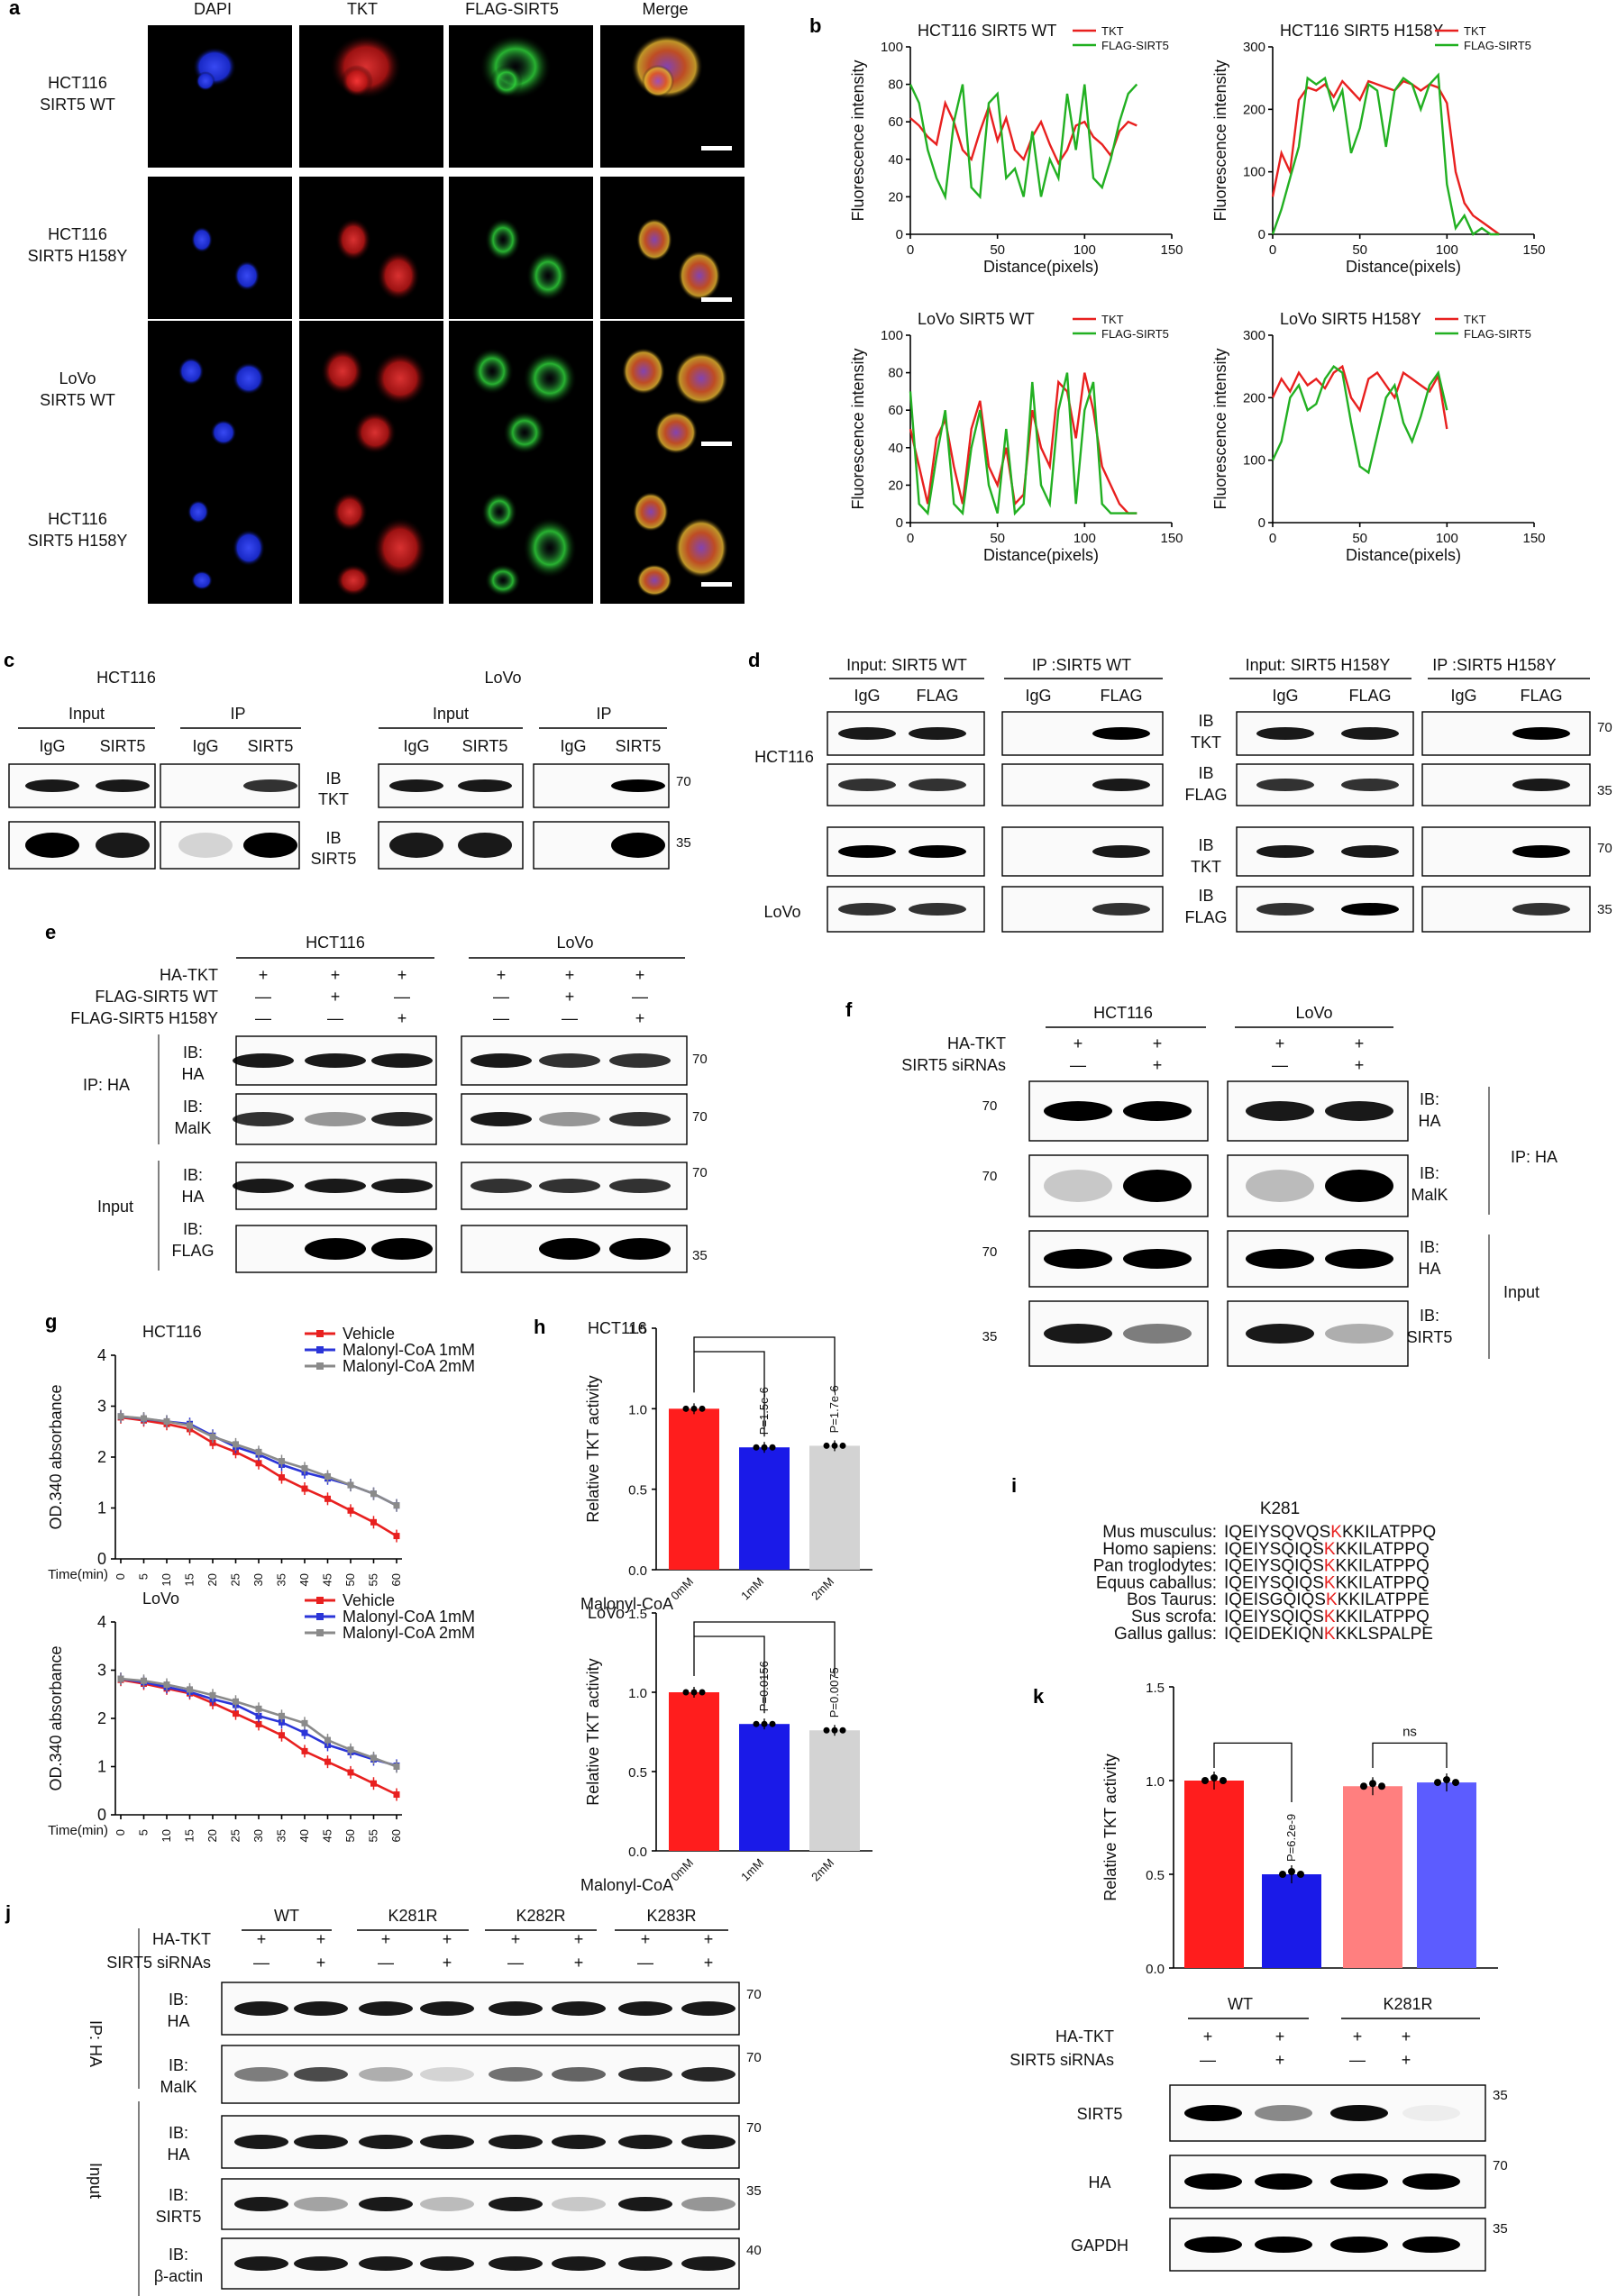 The width and height of the screenshot is (1617, 2296). What do you see at coordinates (637, 1694) in the screenshot?
I see `y-tick-label: 1.0` at bounding box center [637, 1694].